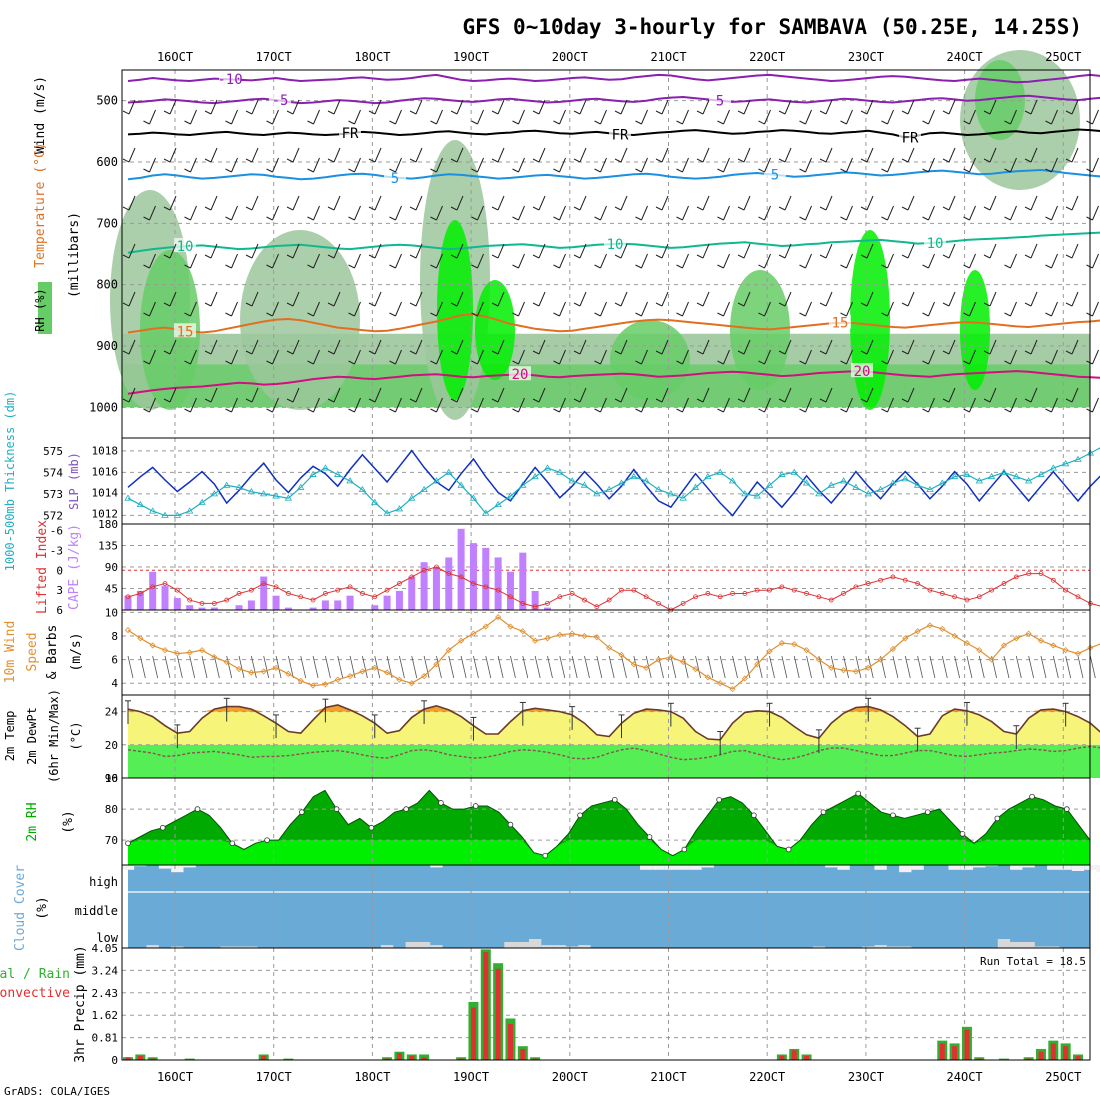  I want to click on y-tick-label: 1000, so click(103, 407).